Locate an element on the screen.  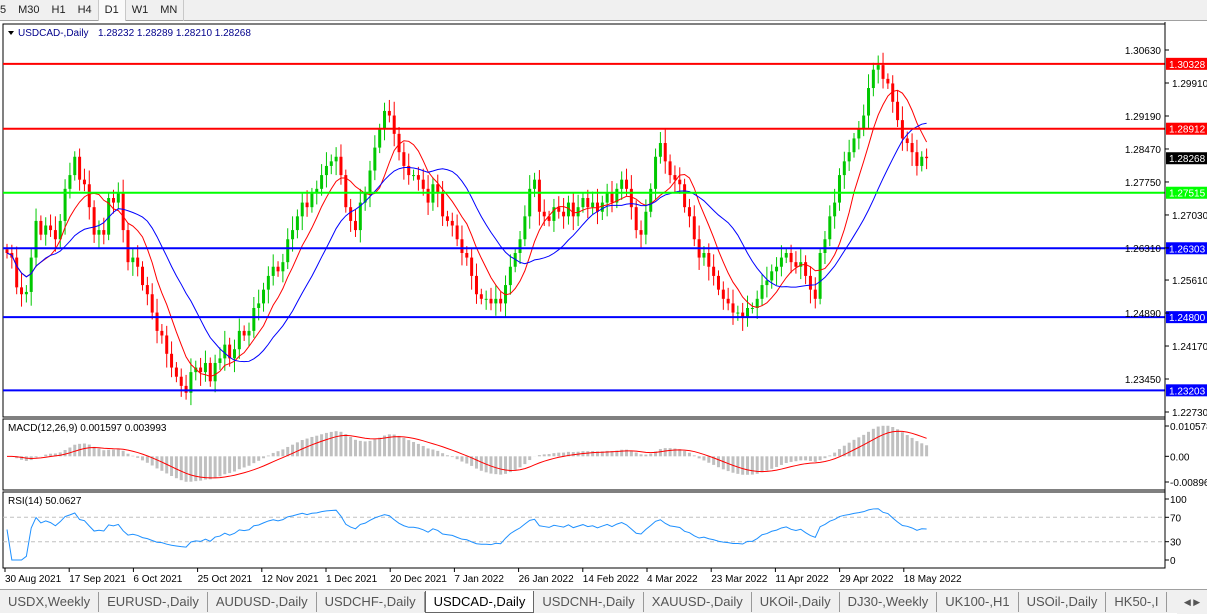
level-price-label: 1.28912 is located at coordinates (1187, 130).